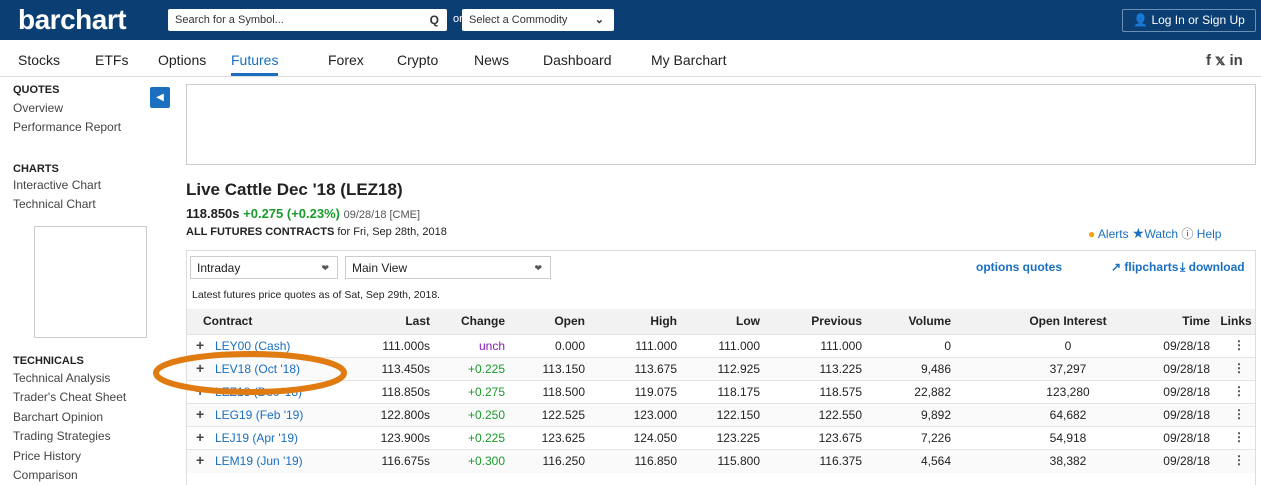  I want to click on table-cell: 118.175, so click(739, 392).